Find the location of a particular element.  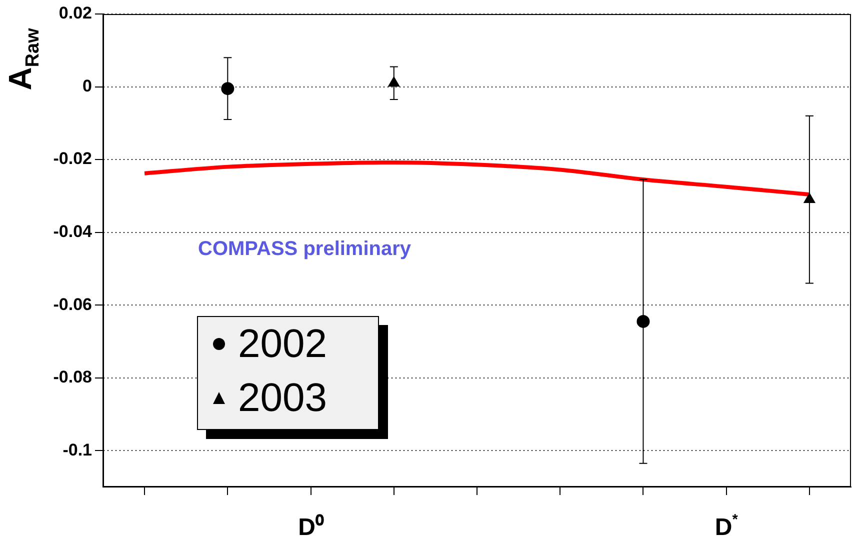

y-tick-label: 0 is located at coordinates (87, 86).